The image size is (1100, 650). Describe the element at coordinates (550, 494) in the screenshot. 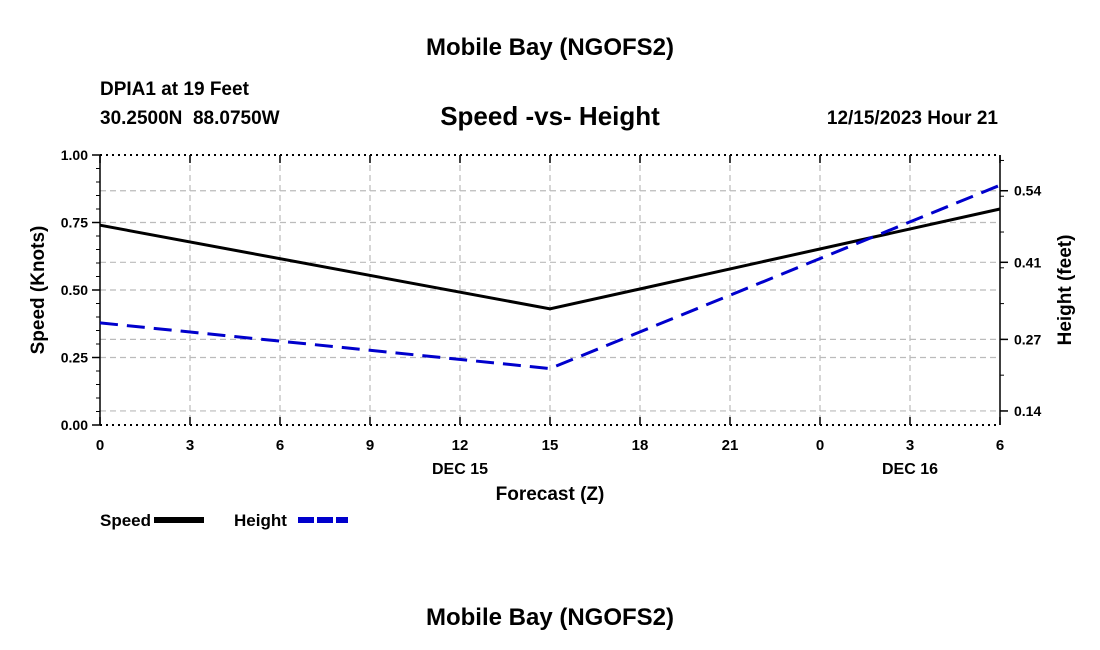

I see `x-axis-title: Forecast (Z)` at that location.